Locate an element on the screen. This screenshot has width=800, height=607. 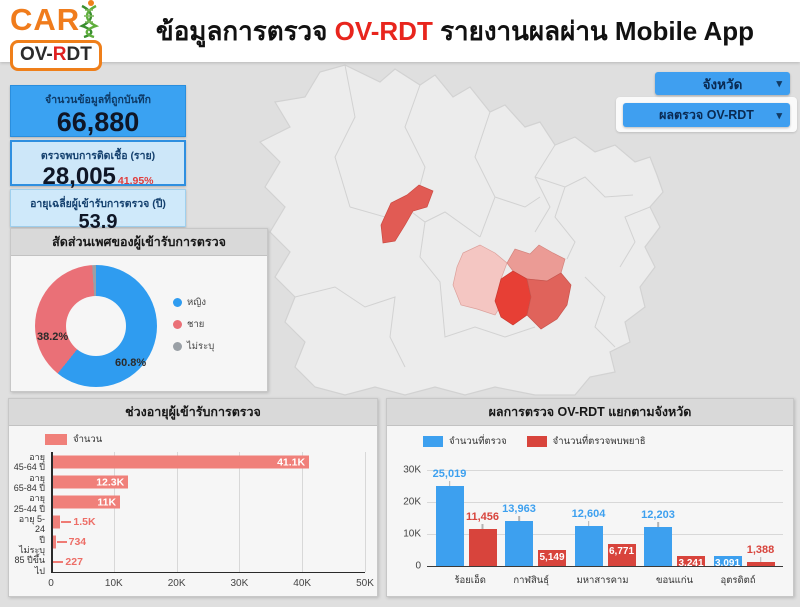
kpi-records-card: จำนวนข้อมูลที่ถูกบันทึก 66,880 is located at coordinates (98, 111).